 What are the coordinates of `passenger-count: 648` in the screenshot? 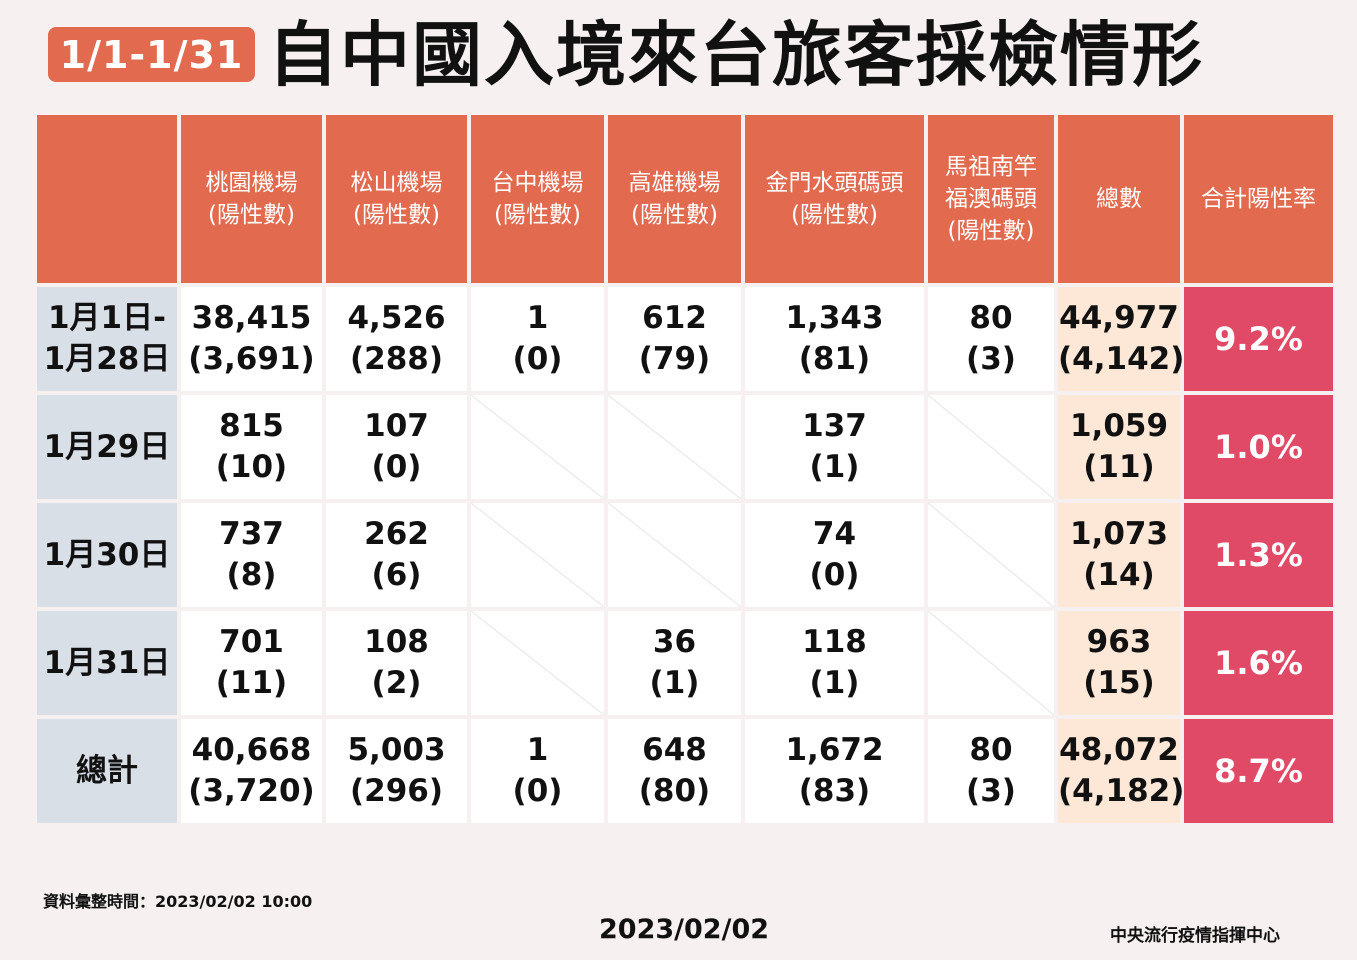 It's located at (674, 750).